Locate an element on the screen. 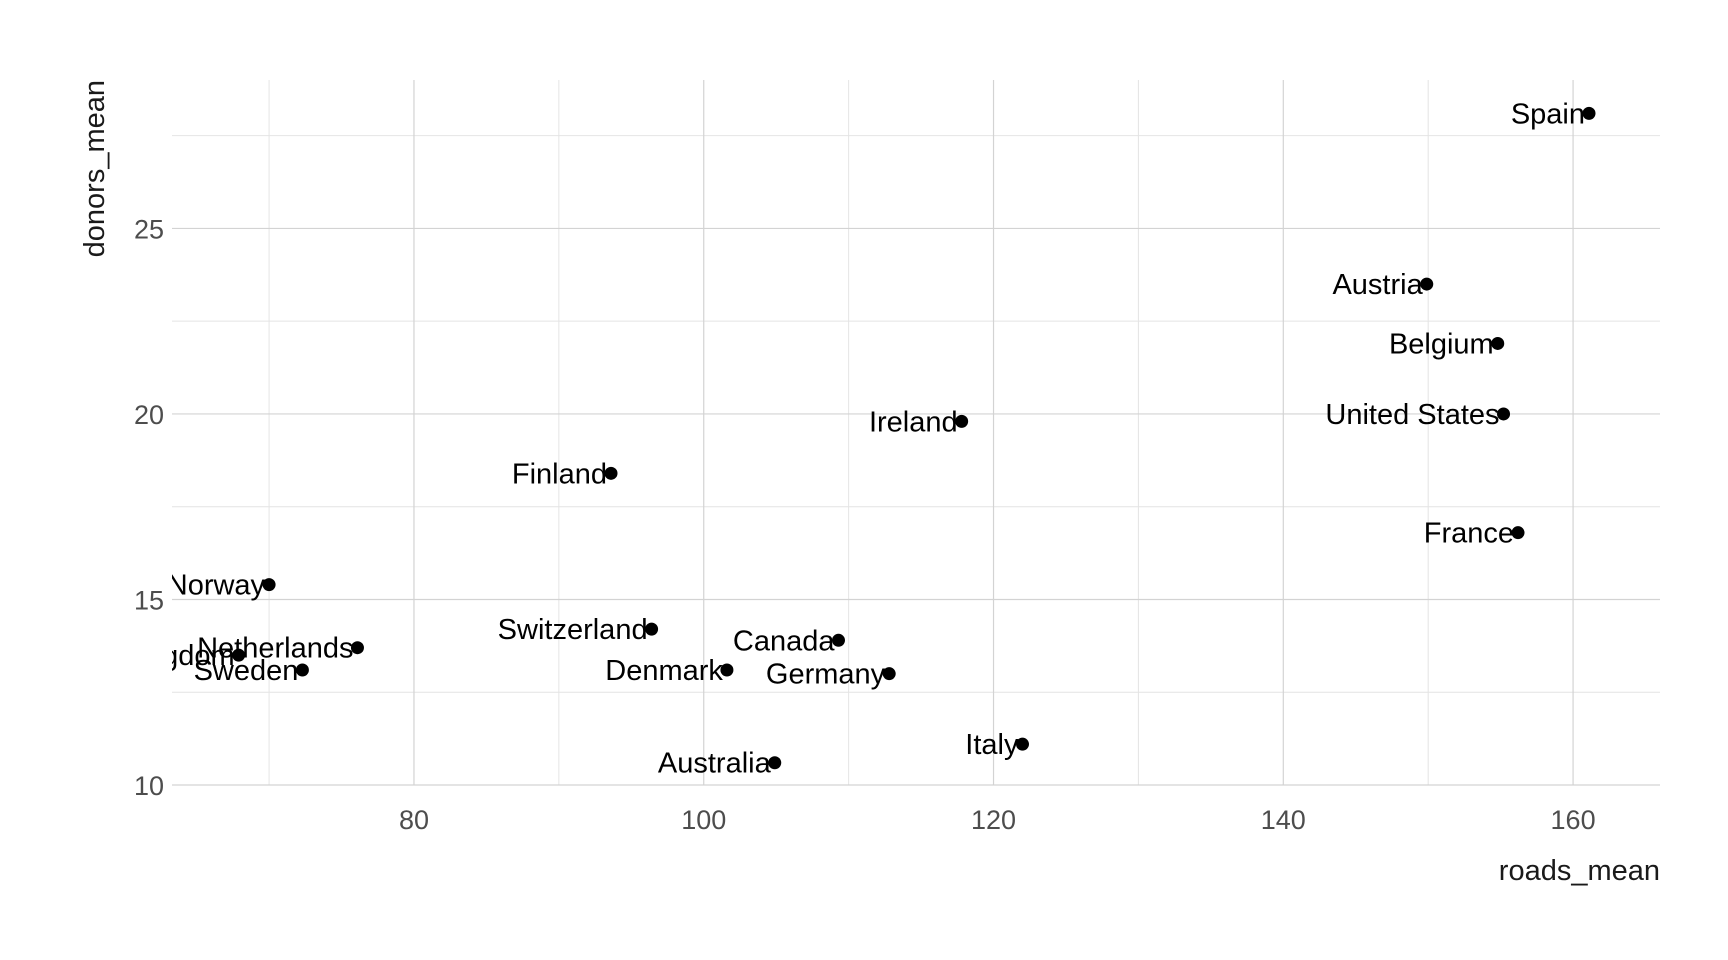 The height and width of the screenshot is (960, 1728). x-tick-label: 160 is located at coordinates (1573, 820).